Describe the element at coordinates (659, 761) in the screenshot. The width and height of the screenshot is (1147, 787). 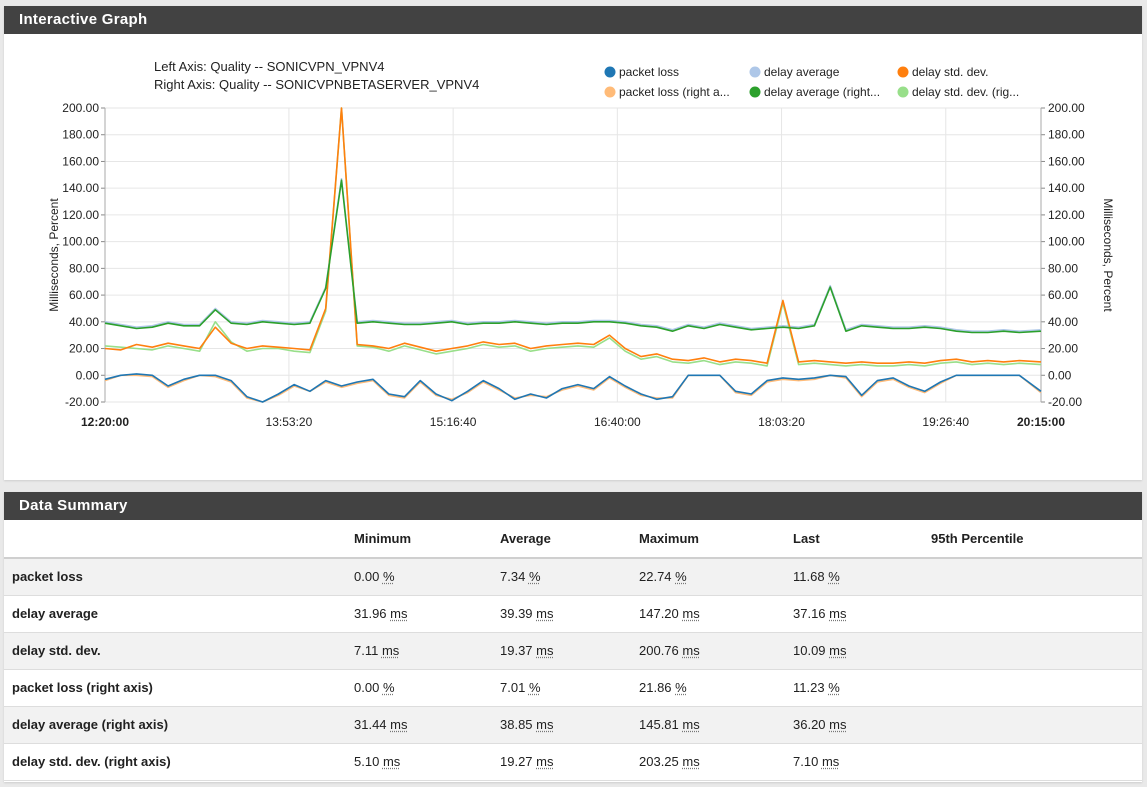
I see `summary-value: 203.25` at that location.